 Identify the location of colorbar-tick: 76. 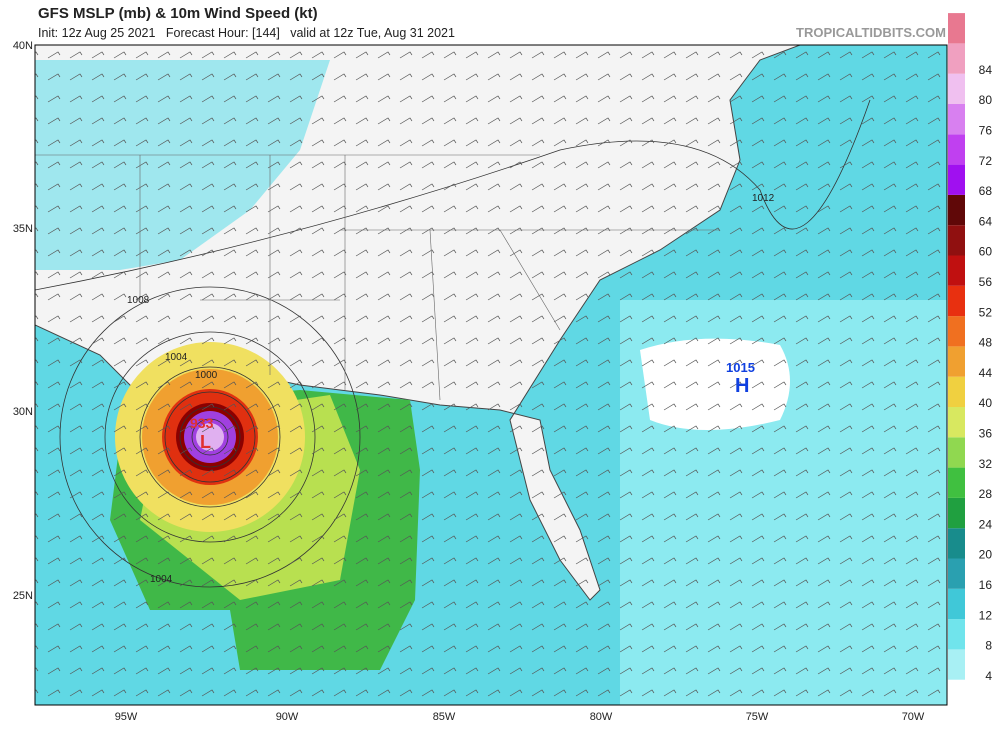
(986, 130).